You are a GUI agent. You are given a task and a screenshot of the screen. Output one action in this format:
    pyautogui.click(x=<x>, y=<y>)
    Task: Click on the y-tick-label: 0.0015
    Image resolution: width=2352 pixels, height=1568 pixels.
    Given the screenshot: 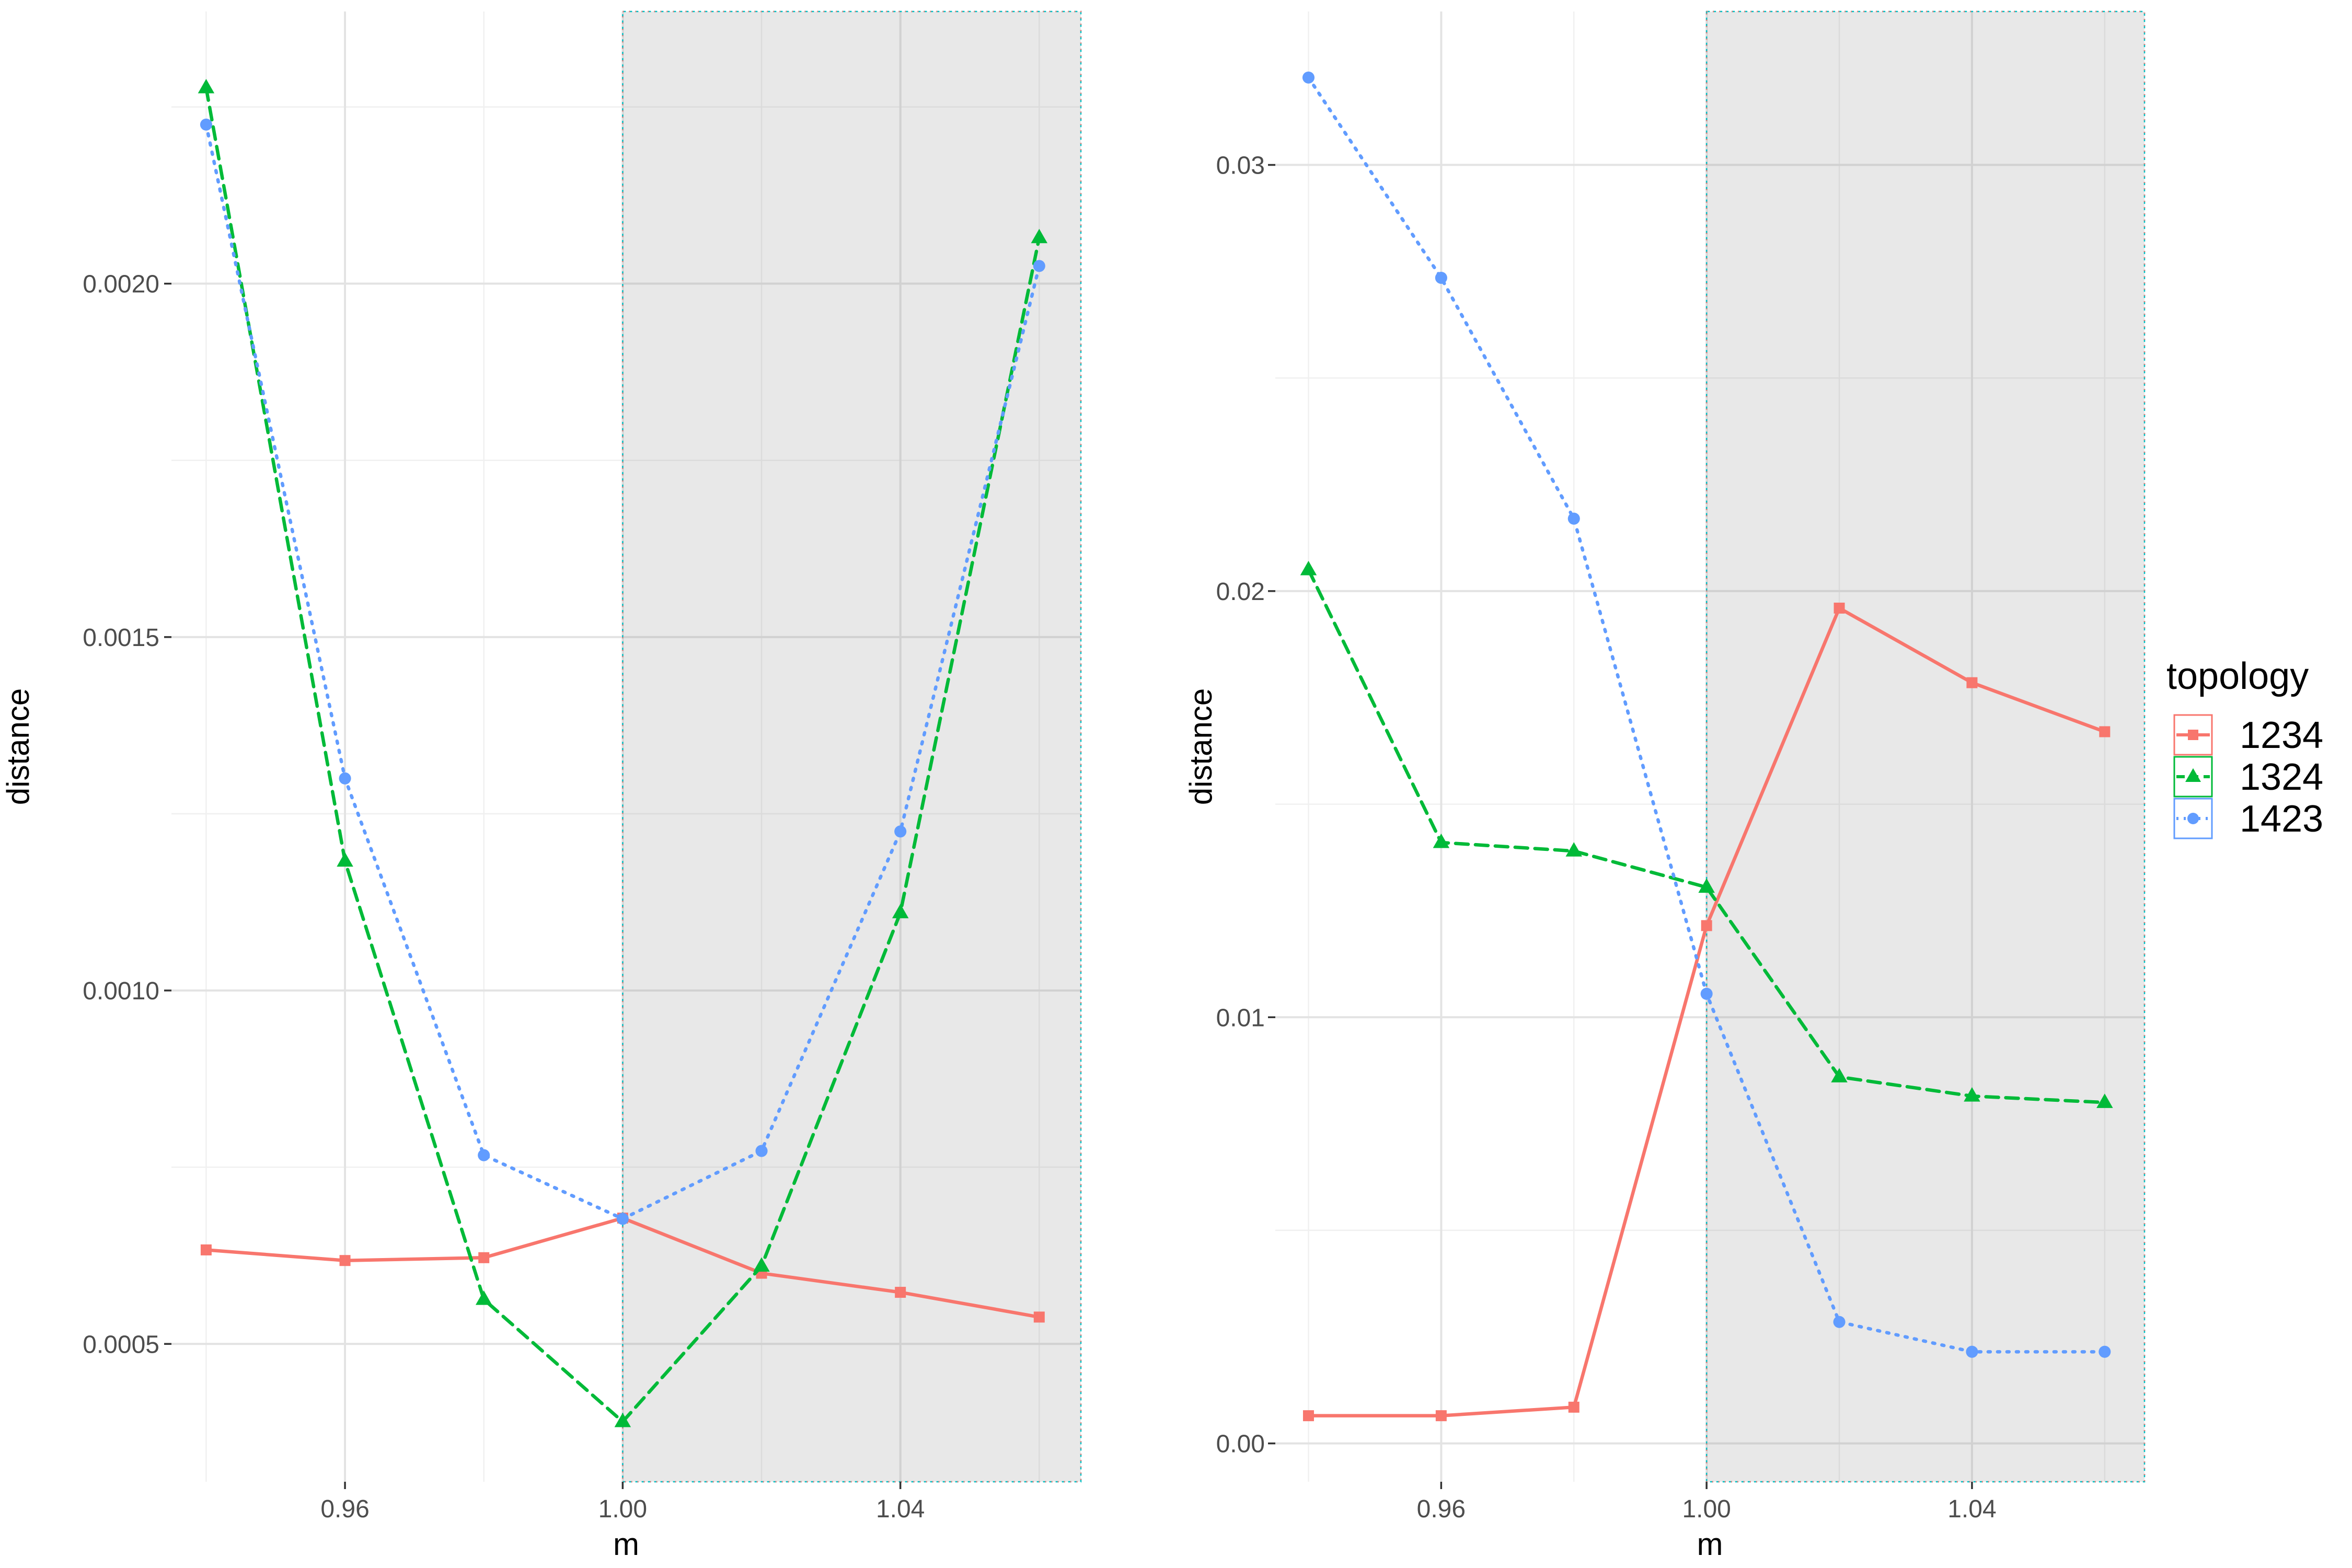 What is the action you would take?
    pyautogui.click(x=121, y=638)
    